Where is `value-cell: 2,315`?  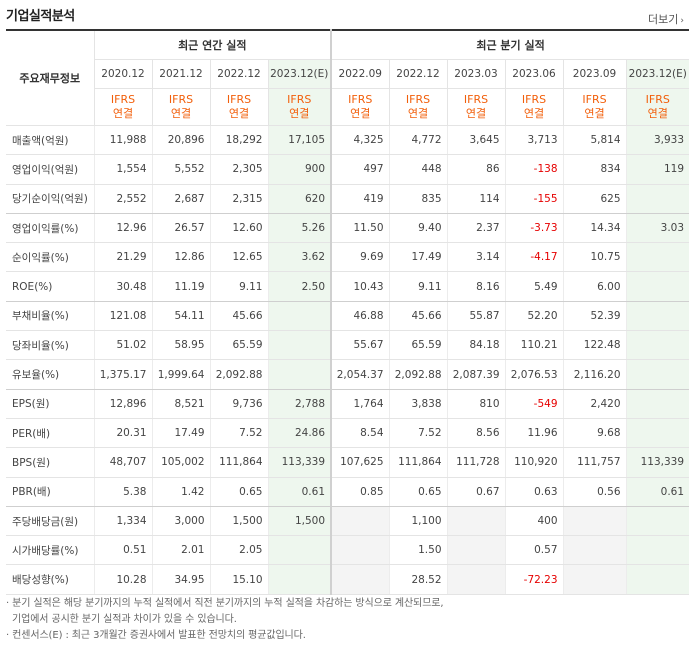 value-cell: 2,315 is located at coordinates (238, 199).